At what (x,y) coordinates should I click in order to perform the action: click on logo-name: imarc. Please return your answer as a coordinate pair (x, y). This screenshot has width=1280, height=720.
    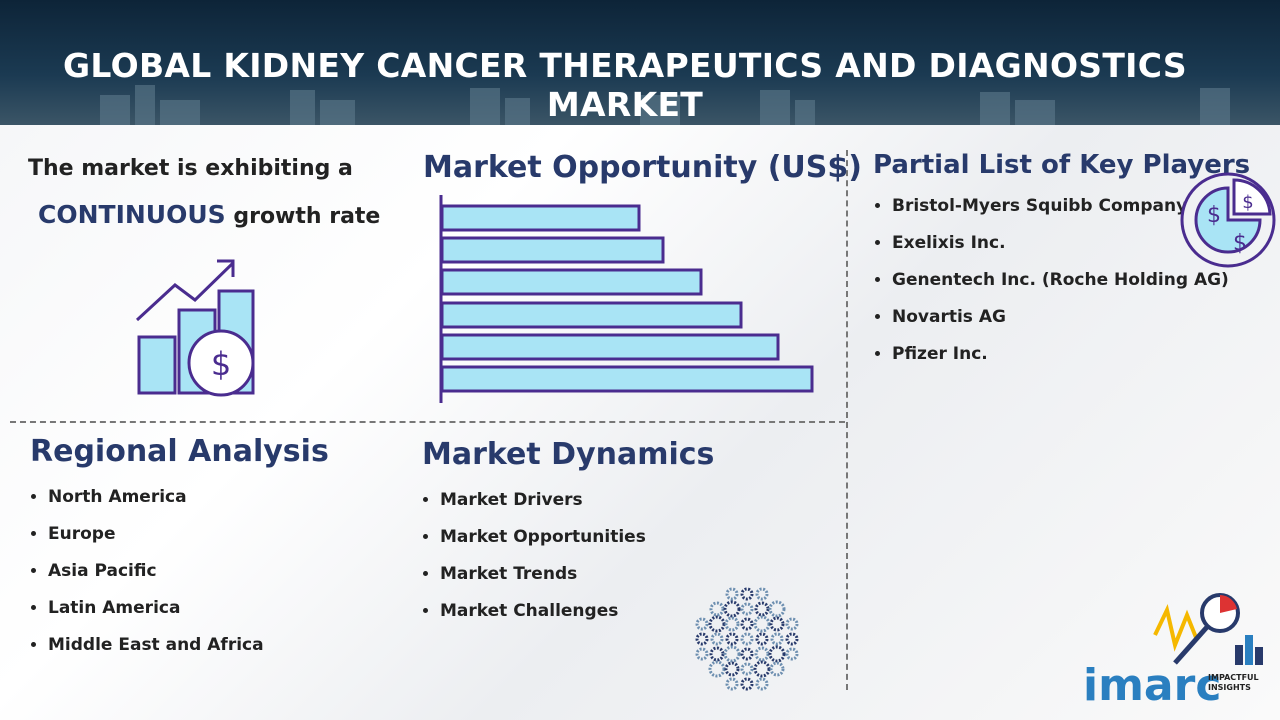
    Looking at the image, I should click on (1152, 685).